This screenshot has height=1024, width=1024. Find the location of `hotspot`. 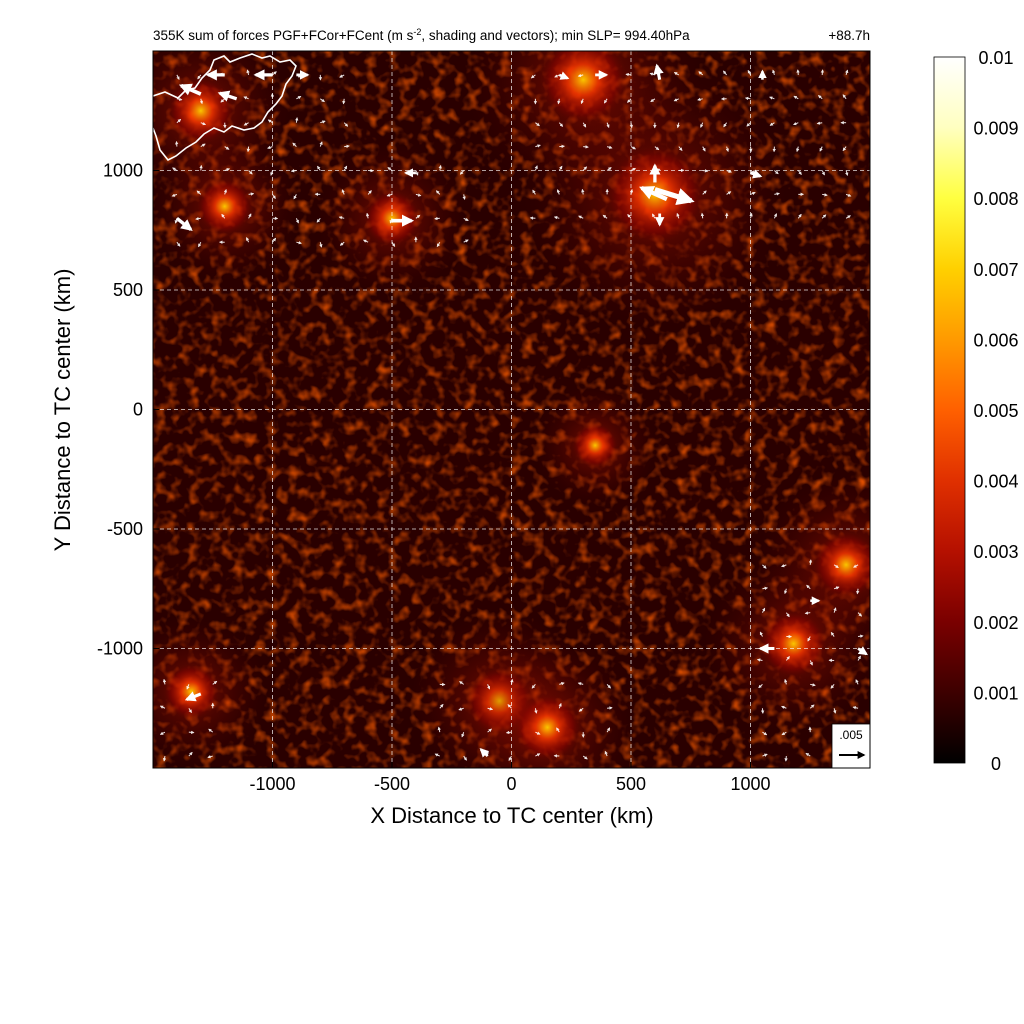

hotspot is located at coordinates (793, 644).